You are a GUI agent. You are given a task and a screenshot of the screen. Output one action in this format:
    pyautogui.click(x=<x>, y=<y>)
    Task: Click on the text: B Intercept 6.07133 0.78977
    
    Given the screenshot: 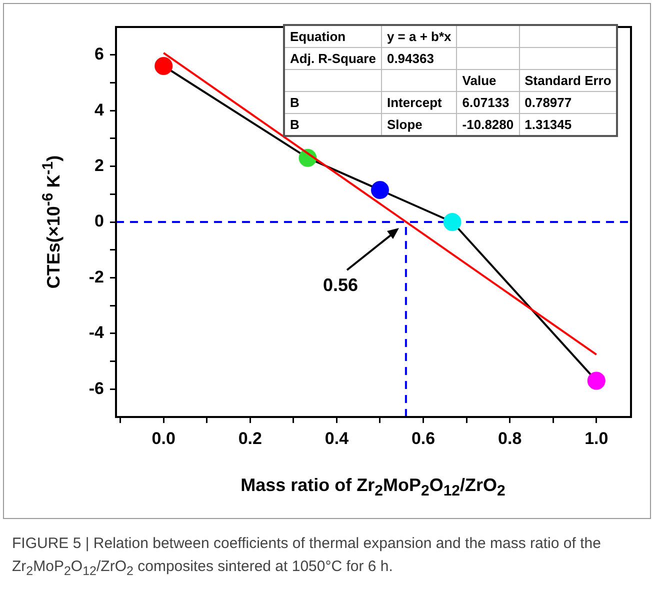 What is the action you would take?
    pyautogui.click(x=431, y=102)
    